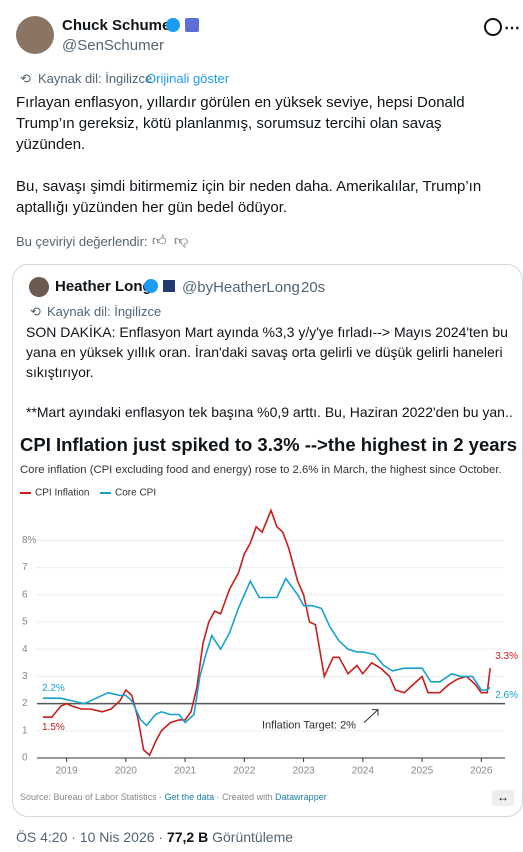  What do you see at coordinates (119, 25) in the screenshot?
I see `author-name: Chuck Schumer` at bounding box center [119, 25].